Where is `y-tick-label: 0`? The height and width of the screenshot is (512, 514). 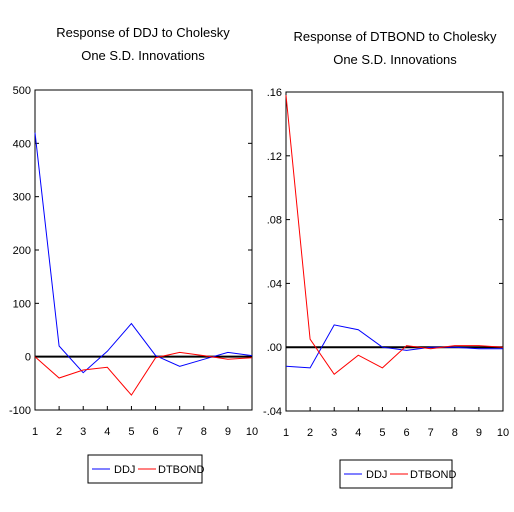 y-tick-label: 0 is located at coordinates (28, 358).